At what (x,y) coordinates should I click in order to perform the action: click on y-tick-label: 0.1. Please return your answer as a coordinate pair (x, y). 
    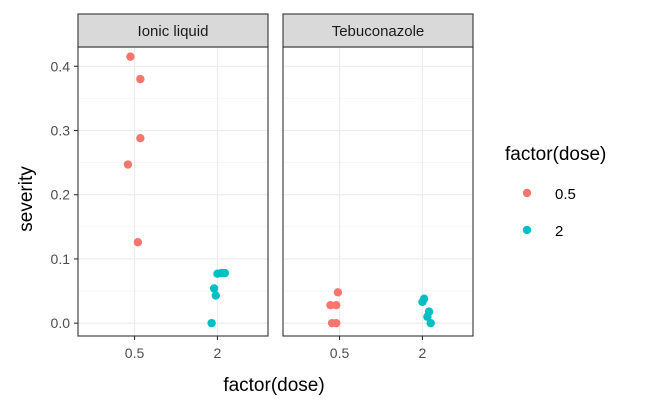
    Looking at the image, I should click on (61, 259).